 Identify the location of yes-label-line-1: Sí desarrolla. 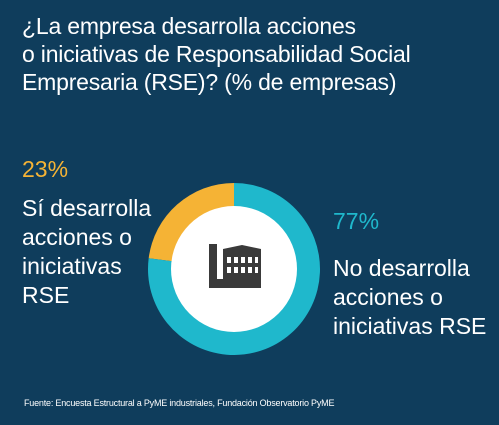
(87, 208).